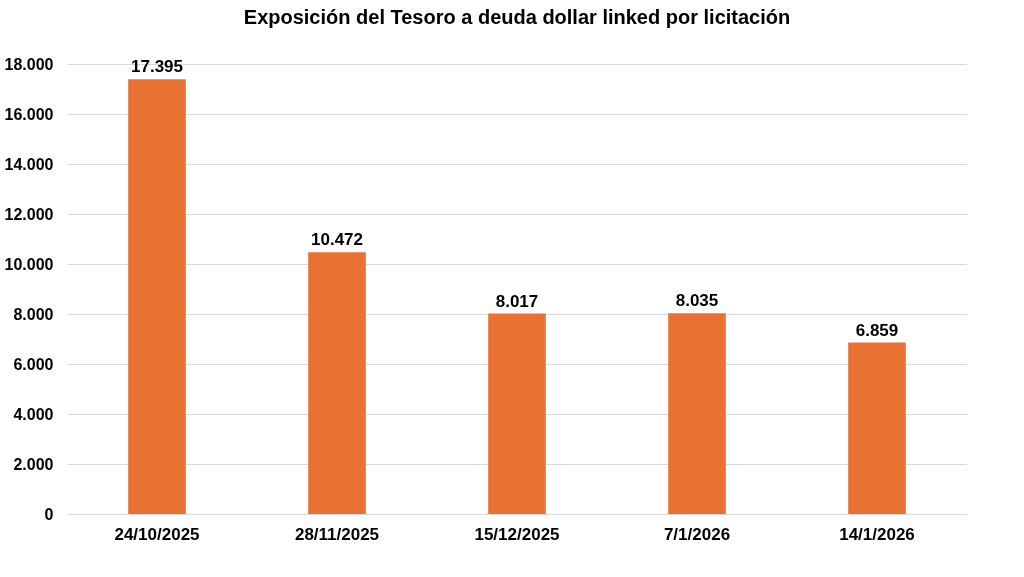 This screenshot has width=1024, height=577. What do you see at coordinates (697, 301) in the screenshot?
I see `data-label: 8.035` at bounding box center [697, 301].